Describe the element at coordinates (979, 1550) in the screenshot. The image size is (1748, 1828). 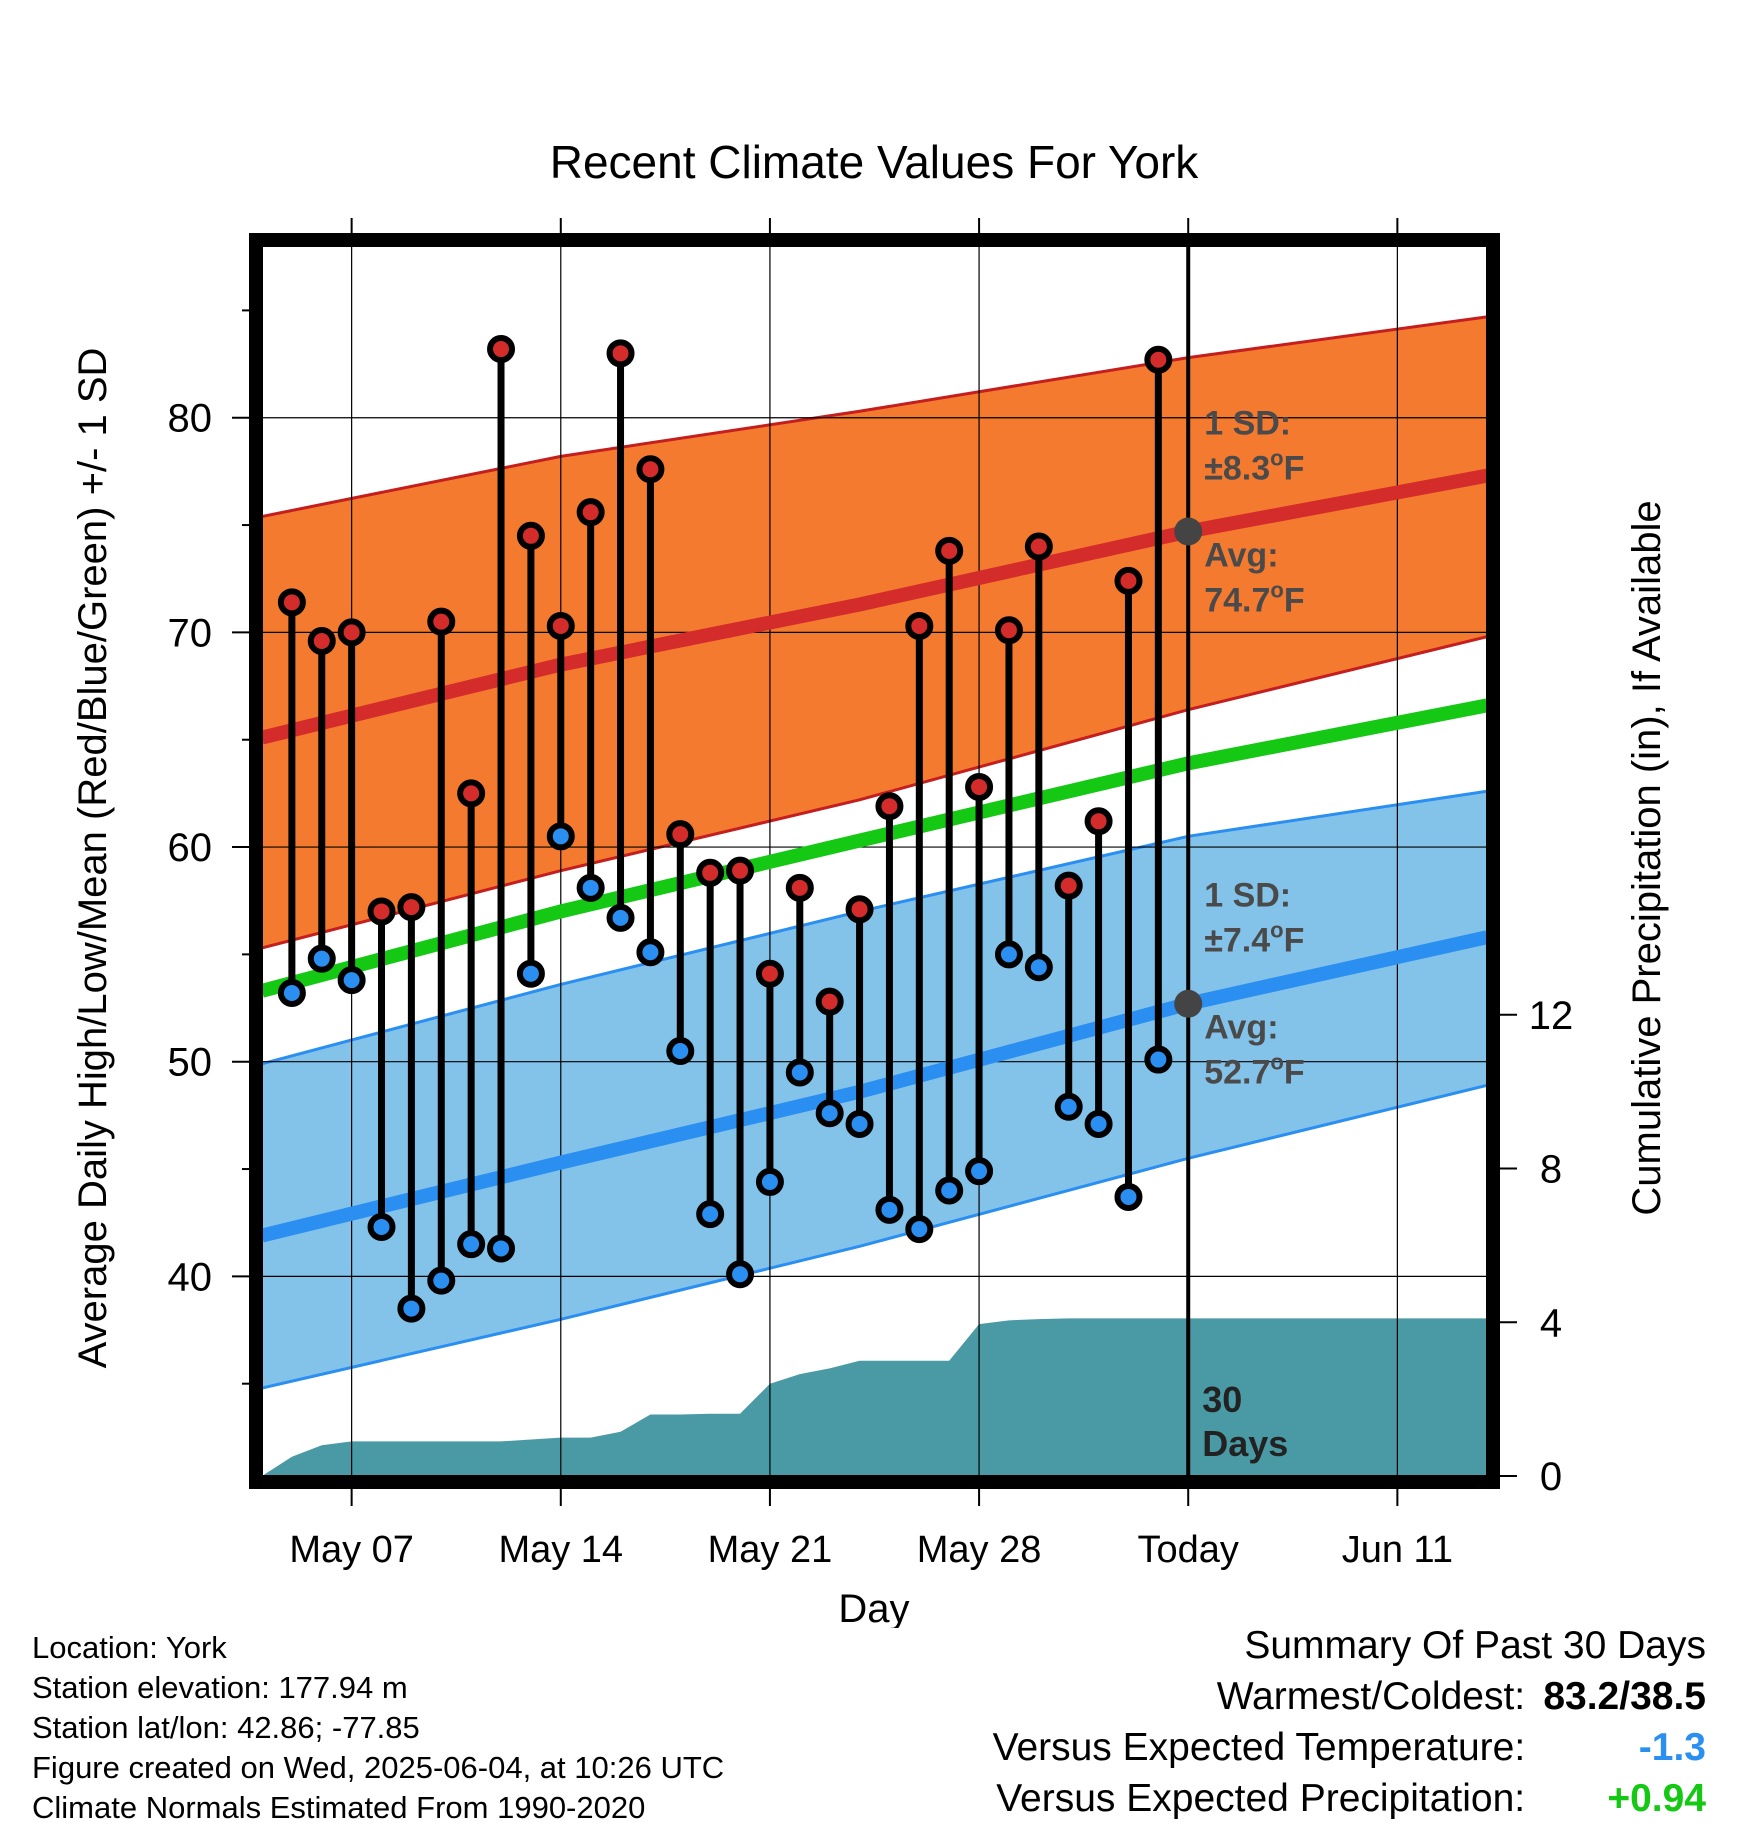
I see `x-tick-label: May 28` at that location.